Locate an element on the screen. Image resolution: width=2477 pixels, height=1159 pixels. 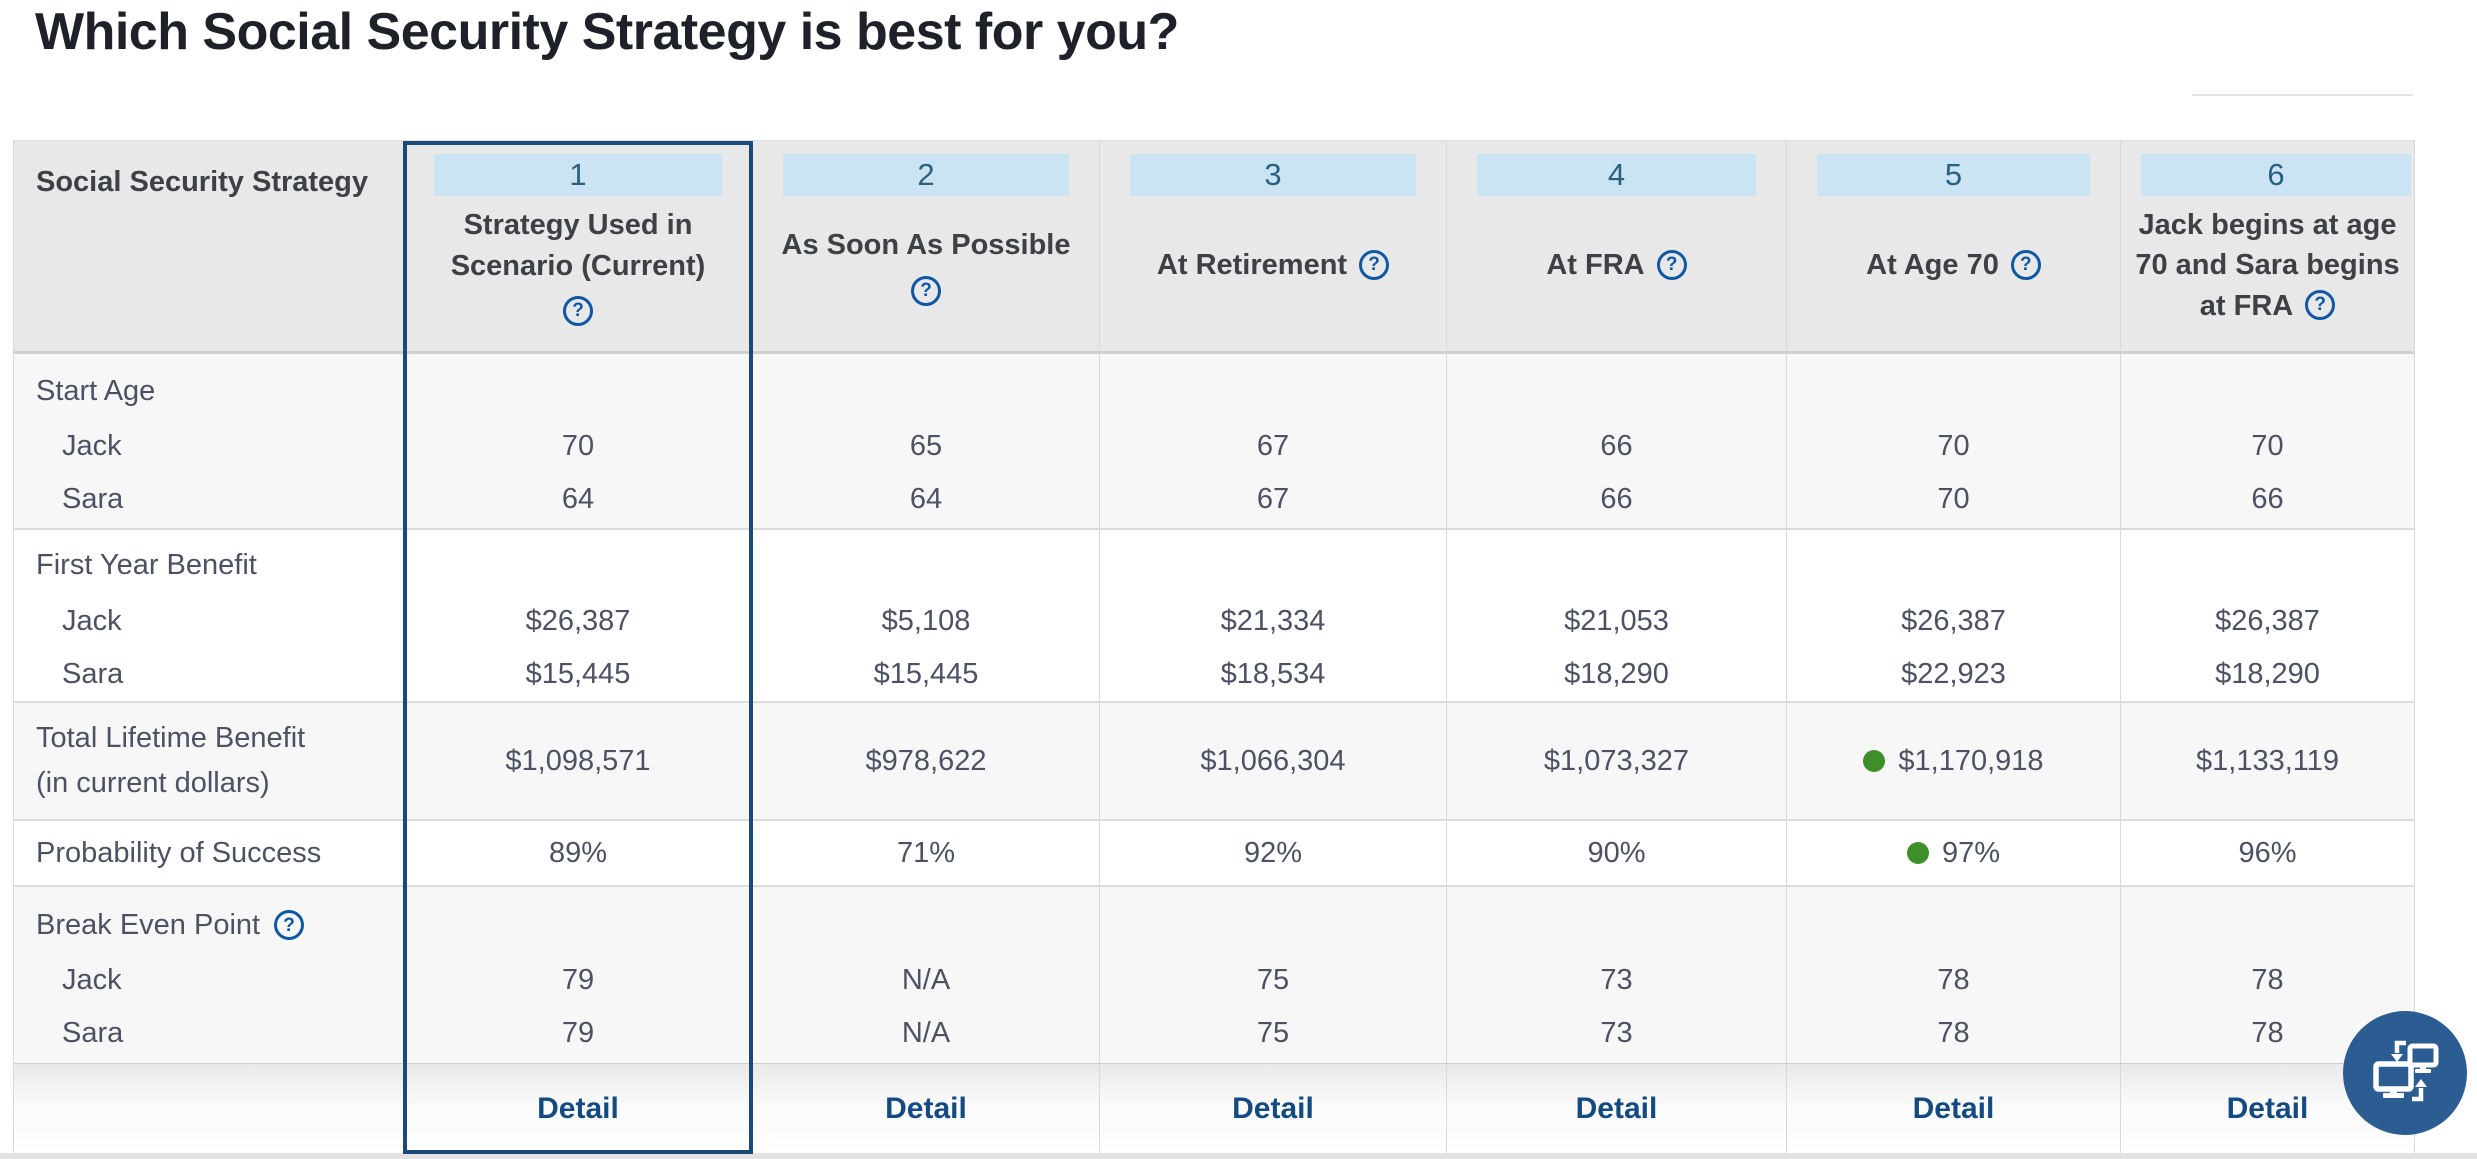
value-grid: $26,387 $15,445 is located at coordinates (578, 616).